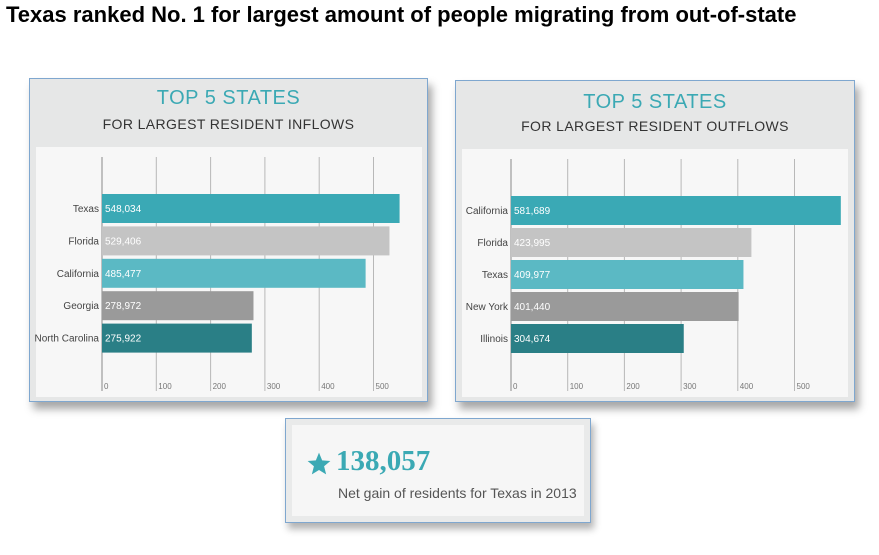 Image resolution: width=879 pixels, height=555 pixels. Describe the element at coordinates (532, 243) in the screenshot. I see `value-label: 423,995` at that location.